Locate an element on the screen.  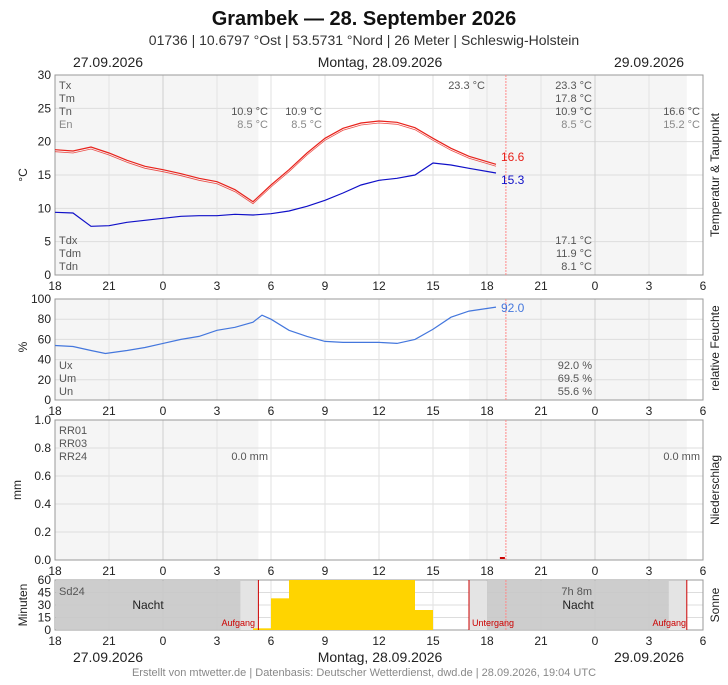
humidity-xtick-label: 9 is located at coordinates (325, 411).